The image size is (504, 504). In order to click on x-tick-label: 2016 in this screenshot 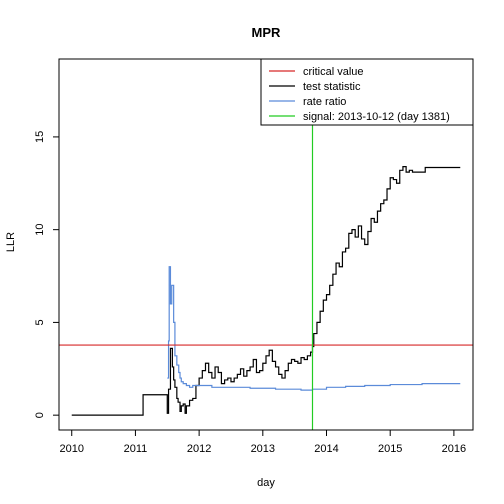, I will do `click(454, 449)`.